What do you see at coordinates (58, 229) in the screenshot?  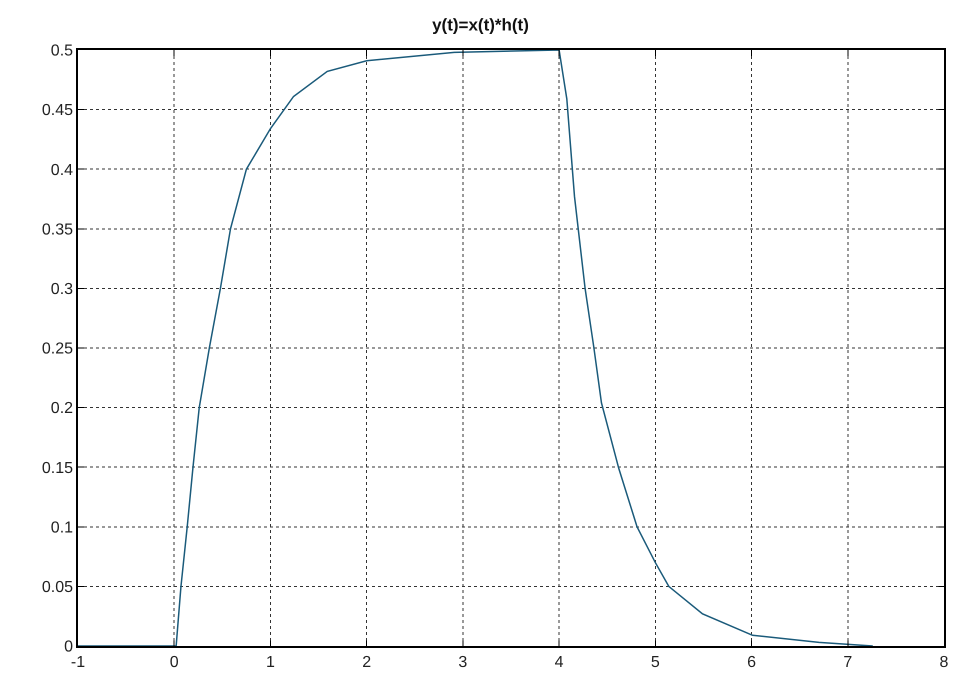 I see `y-tick-label: 0.35` at bounding box center [58, 229].